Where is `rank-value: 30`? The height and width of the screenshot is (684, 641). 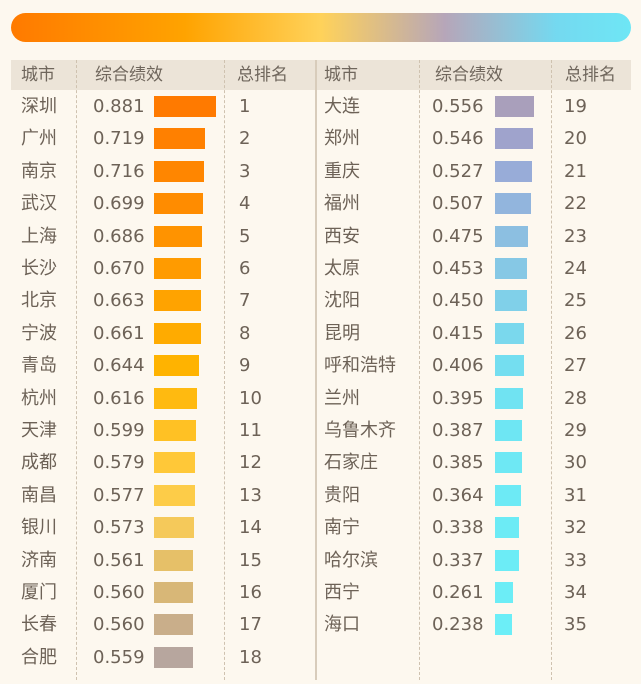 rank-value: 30 is located at coordinates (575, 463).